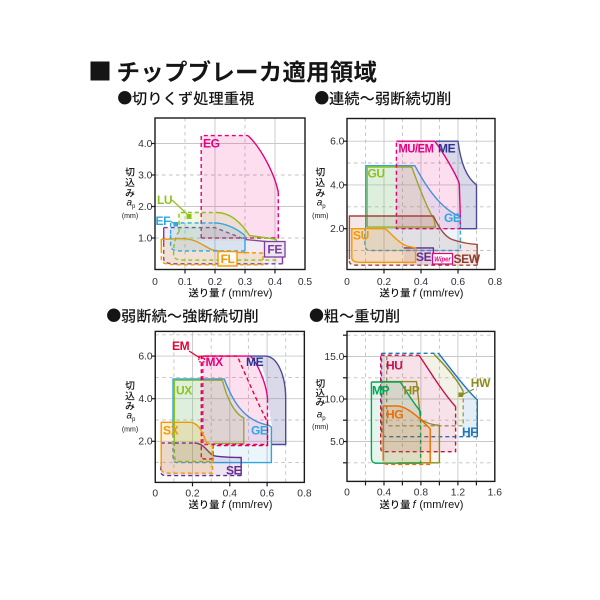  I want to click on svg-text: 0.5, so click(305, 282).